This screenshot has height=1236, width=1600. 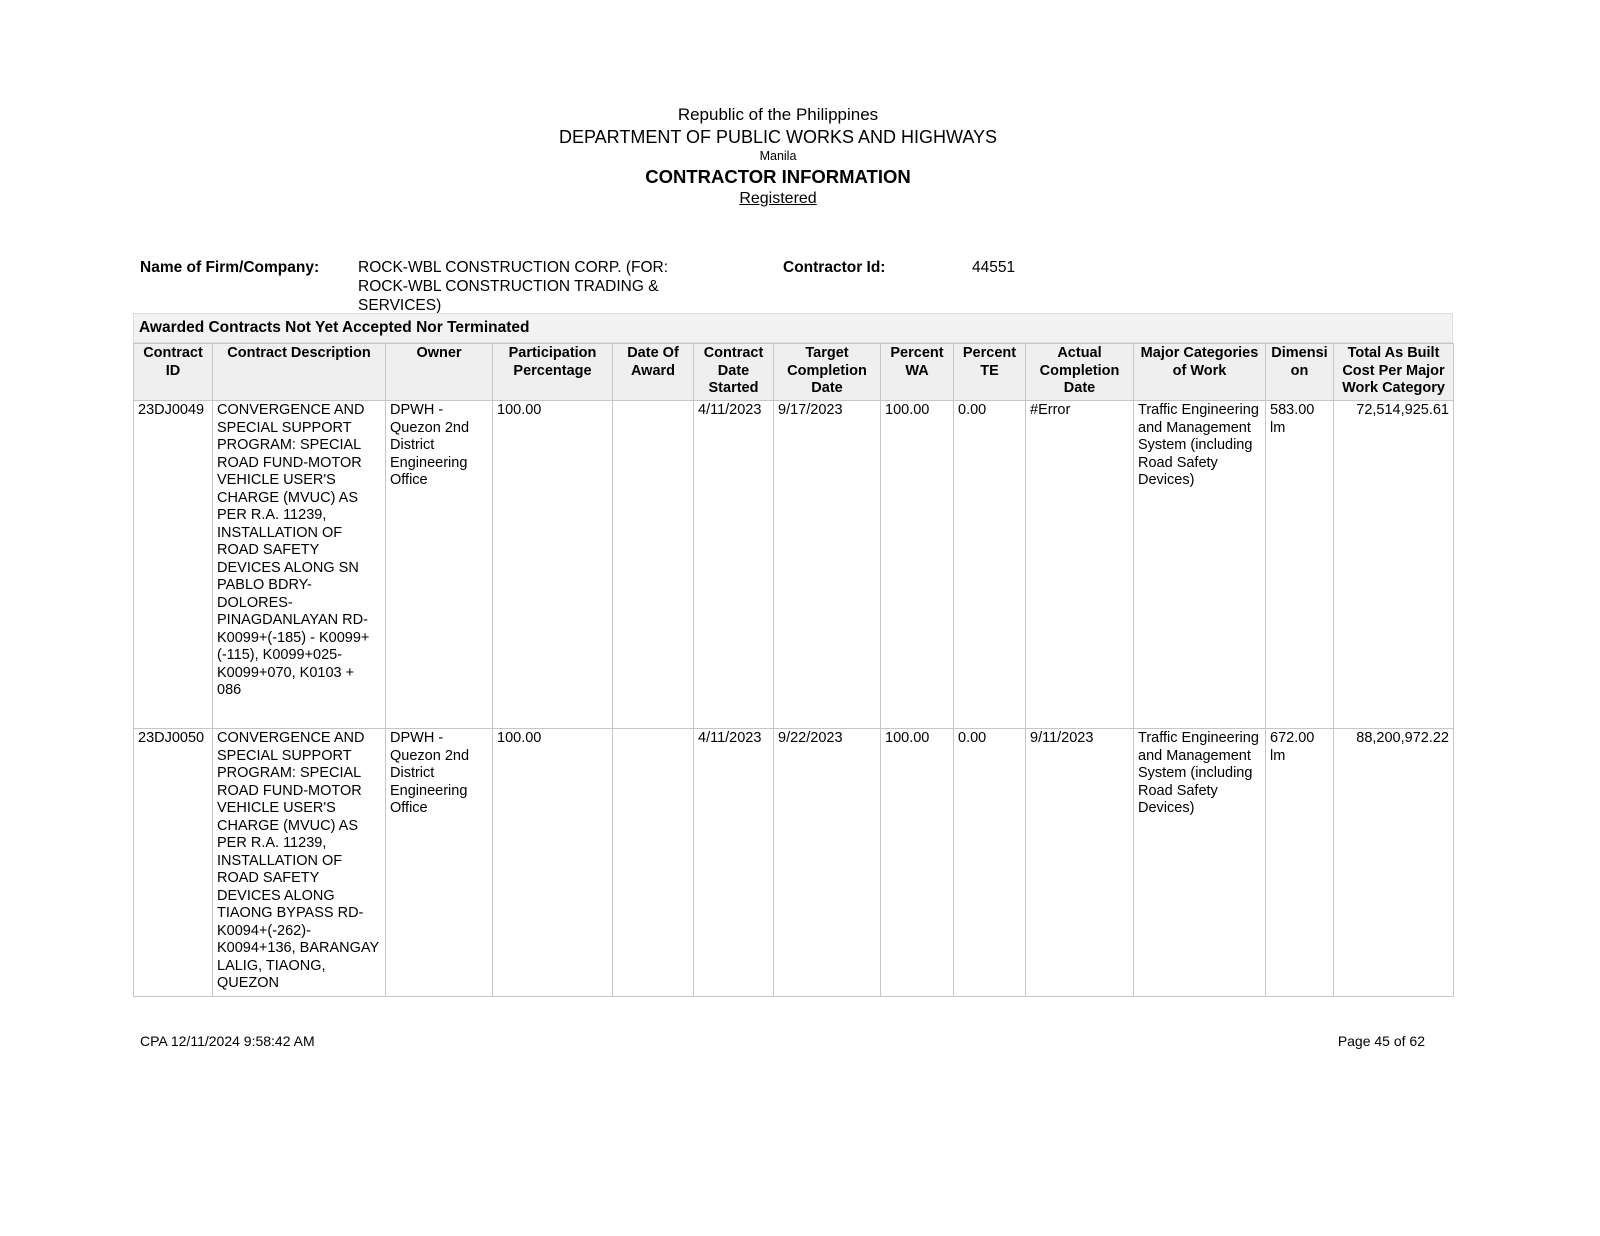 I want to click on country-title: Republic of the Philippines, so click(x=778, y=114).